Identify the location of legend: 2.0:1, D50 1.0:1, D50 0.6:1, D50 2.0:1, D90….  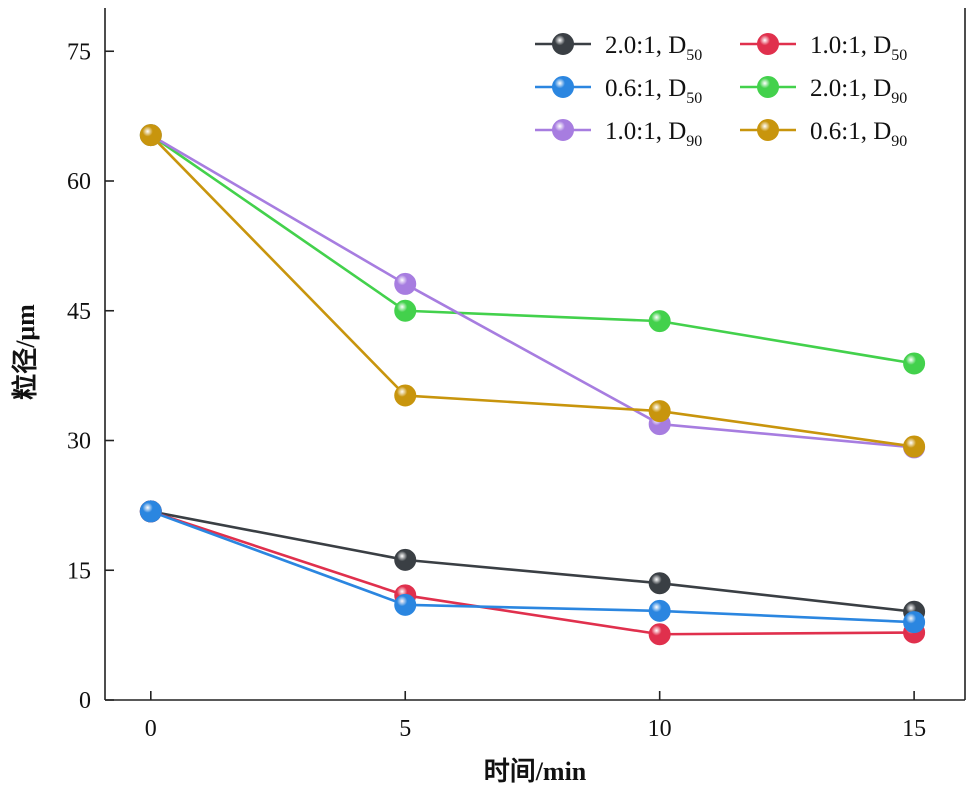
(721, 91).